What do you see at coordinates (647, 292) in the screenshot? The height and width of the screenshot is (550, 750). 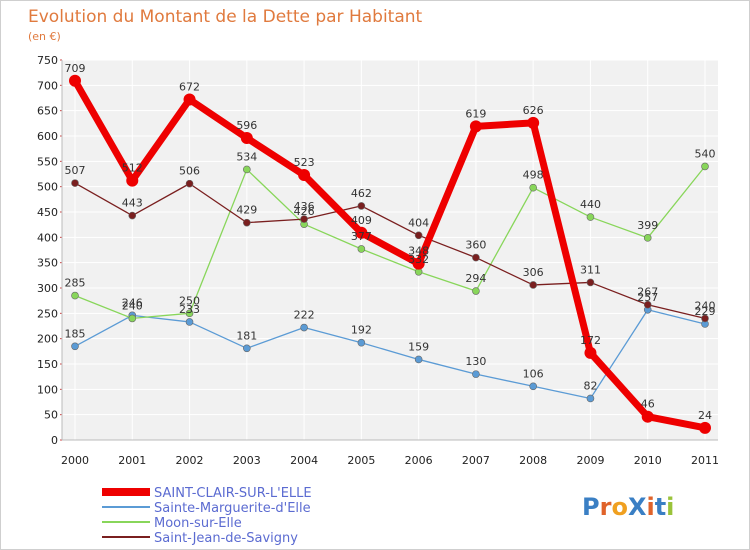 I see `data-label: 267` at bounding box center [647, 292].